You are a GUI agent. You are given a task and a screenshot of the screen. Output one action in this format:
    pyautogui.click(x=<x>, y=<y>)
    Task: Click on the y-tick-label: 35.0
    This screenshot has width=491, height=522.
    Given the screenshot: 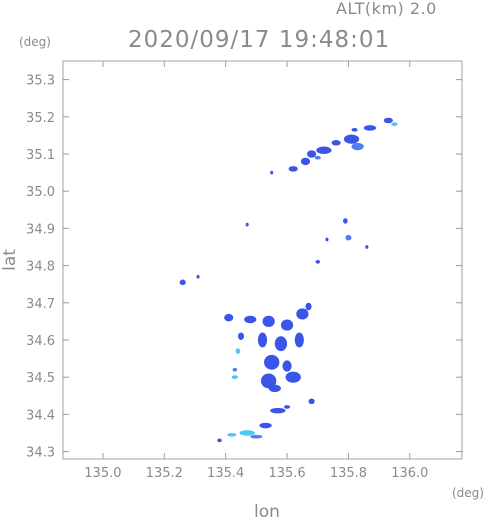 What is the action you would take?
    pyautogui.click(x=40, y=192)
    